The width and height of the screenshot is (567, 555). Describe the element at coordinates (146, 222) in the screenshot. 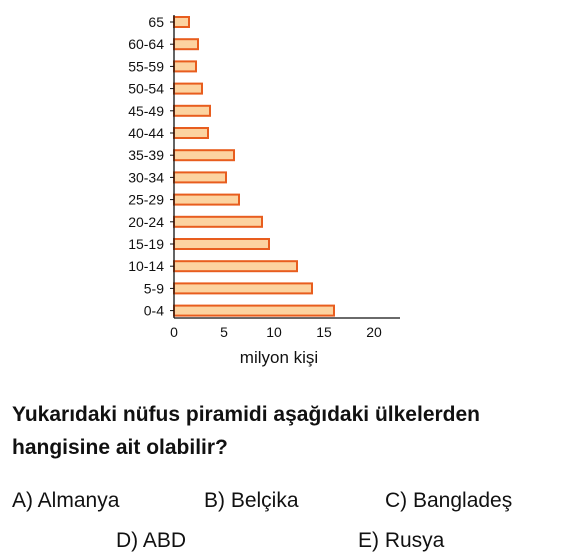

I see `y-tick-label: 20-24` at that location.